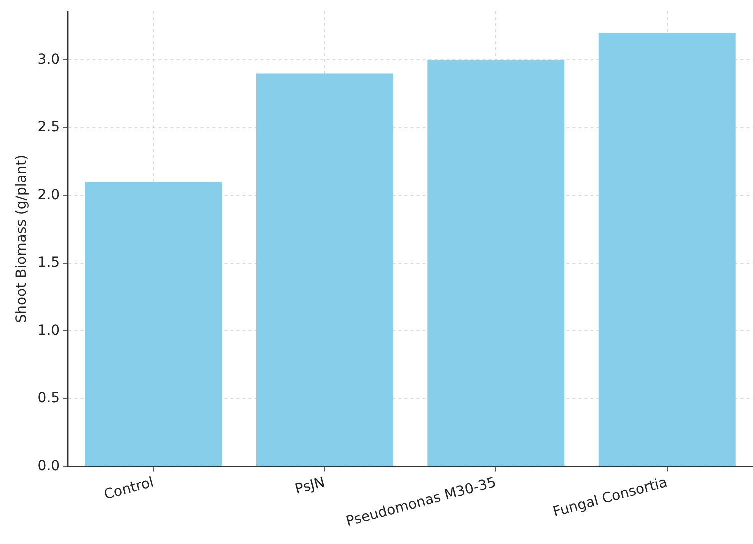  I want to click on y-tick-label: 0.0, so click(49, 466).